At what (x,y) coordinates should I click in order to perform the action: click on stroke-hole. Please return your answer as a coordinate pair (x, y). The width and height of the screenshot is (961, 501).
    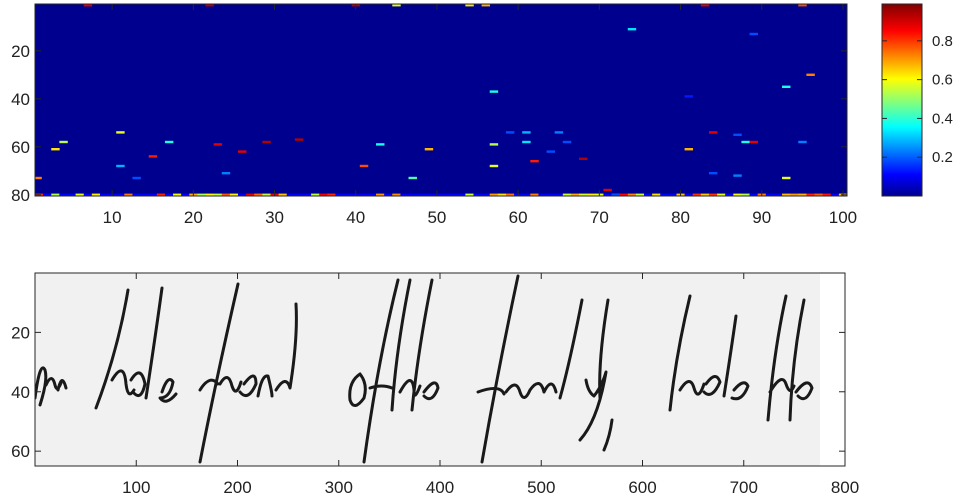
    Looking at the image, I should click on (136, 348).